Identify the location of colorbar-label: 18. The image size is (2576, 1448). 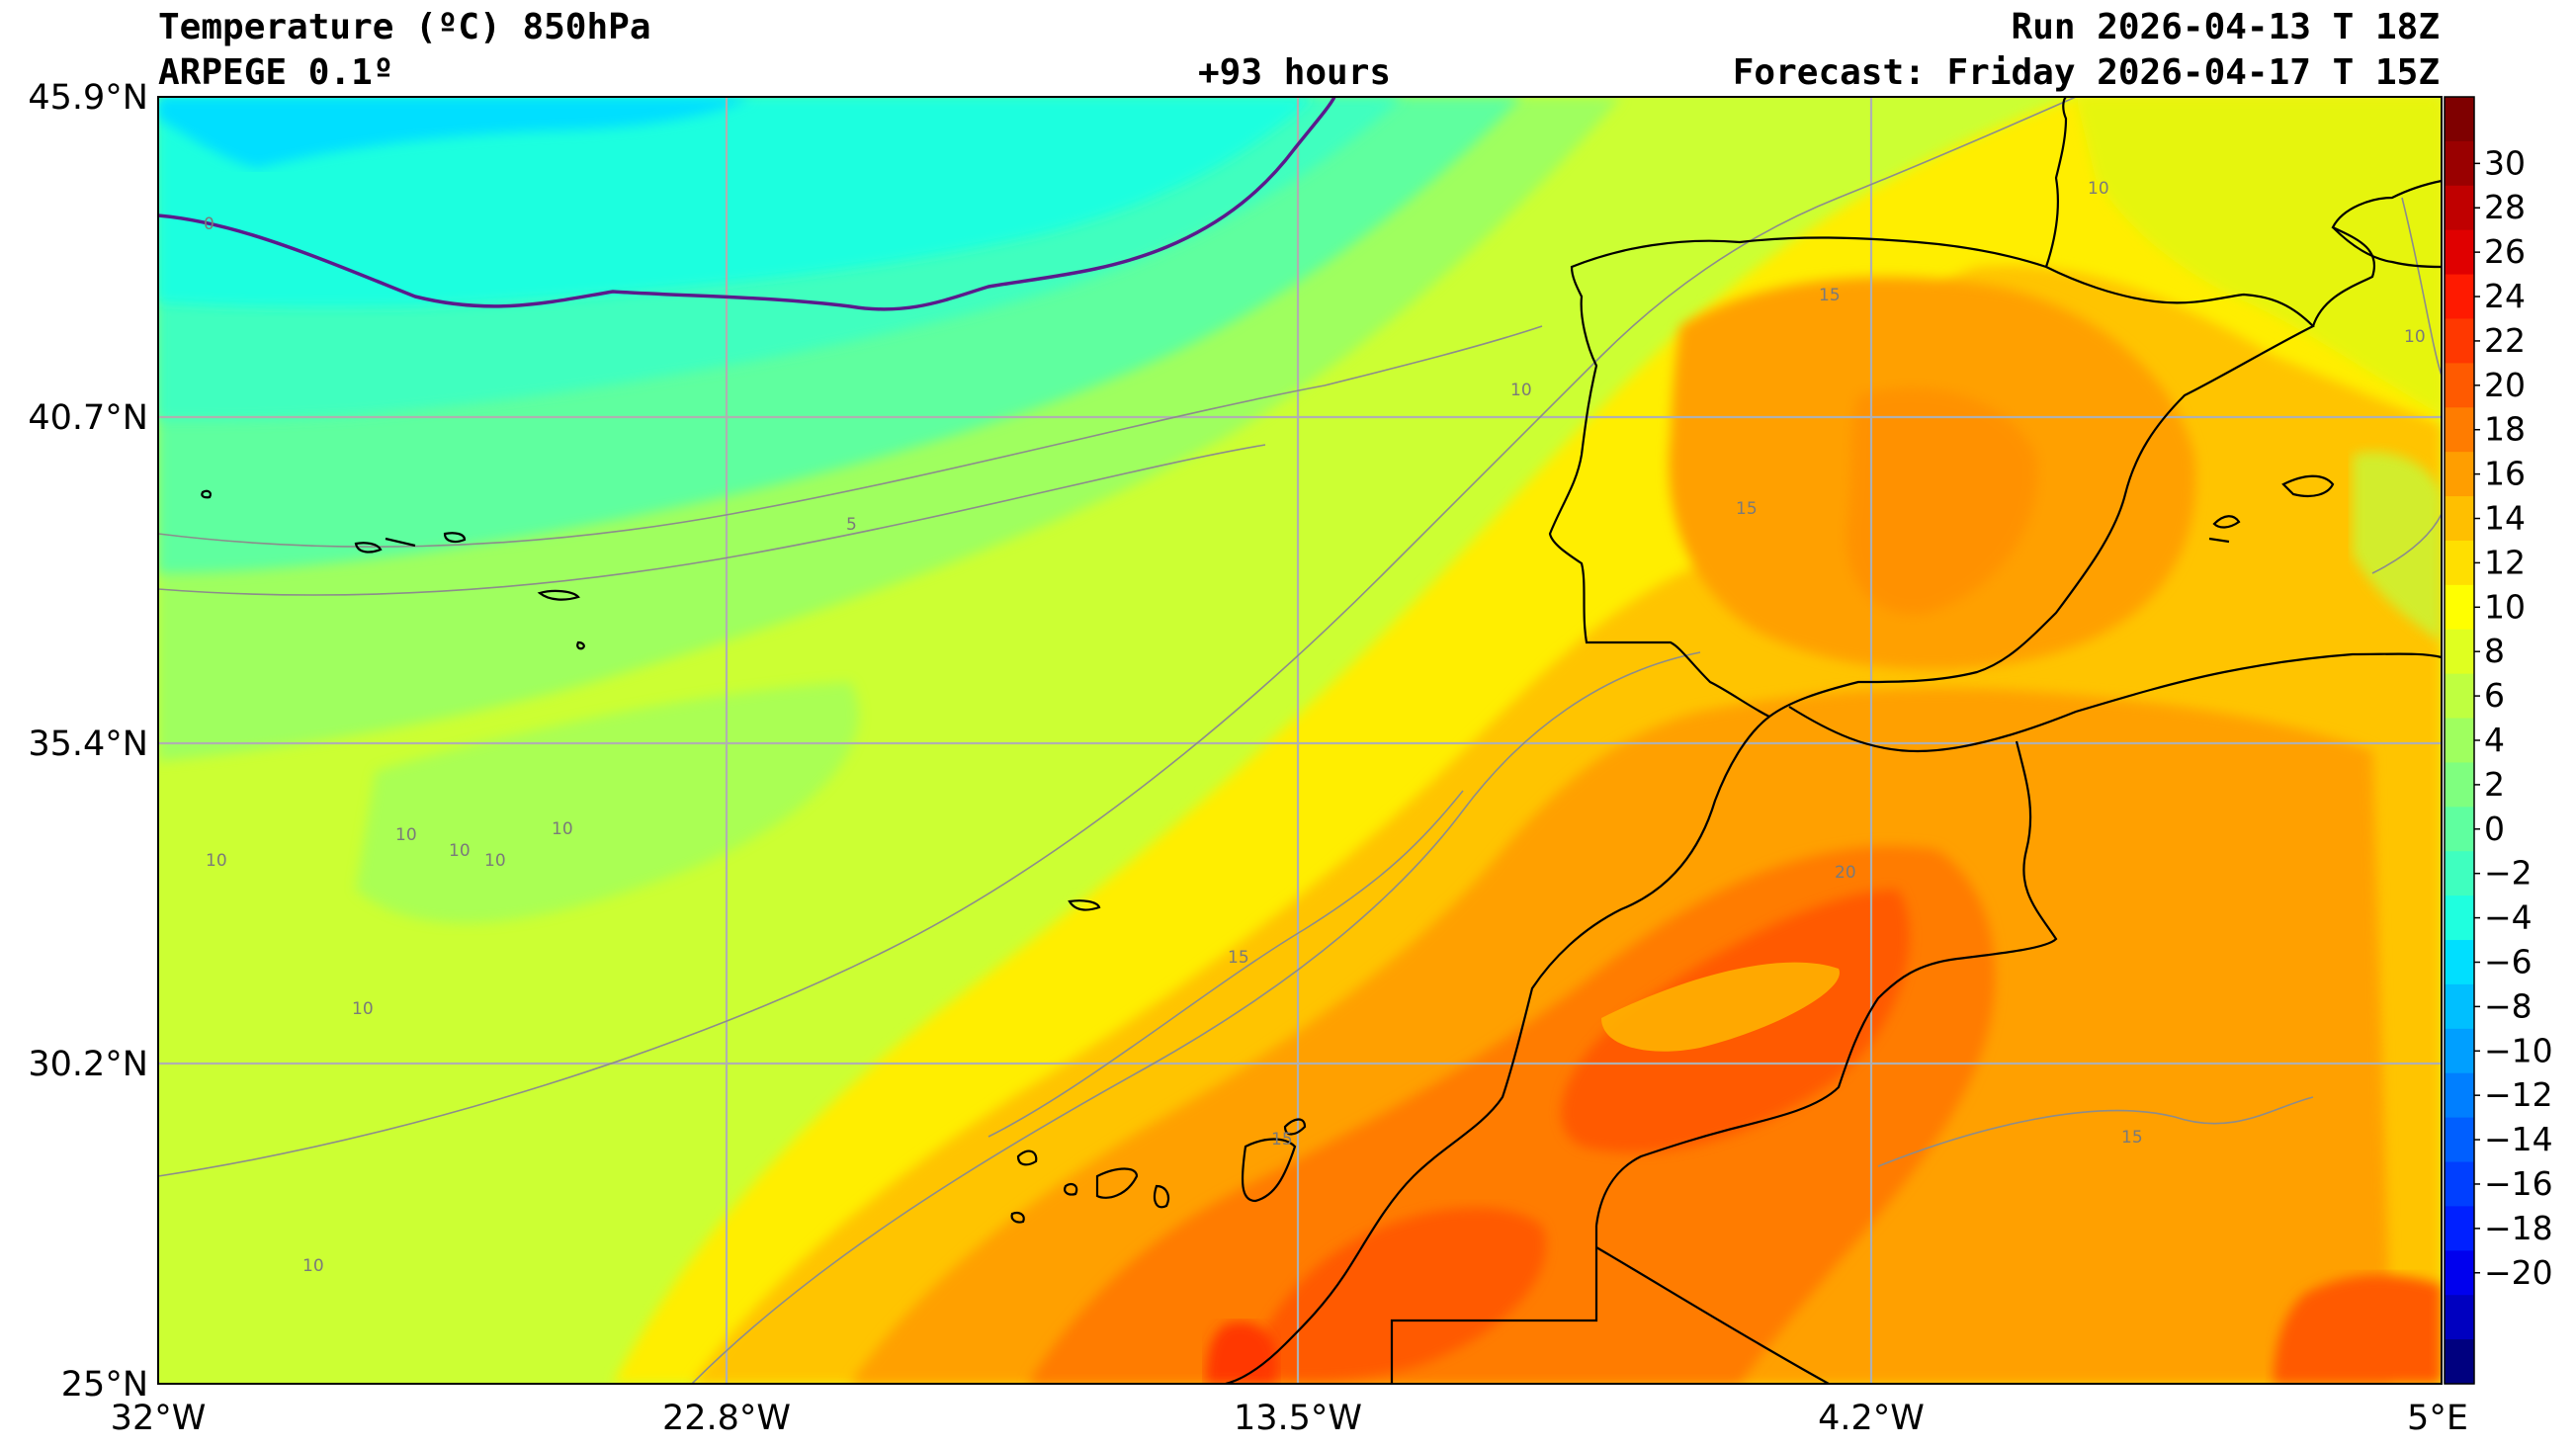
(2505, 429).